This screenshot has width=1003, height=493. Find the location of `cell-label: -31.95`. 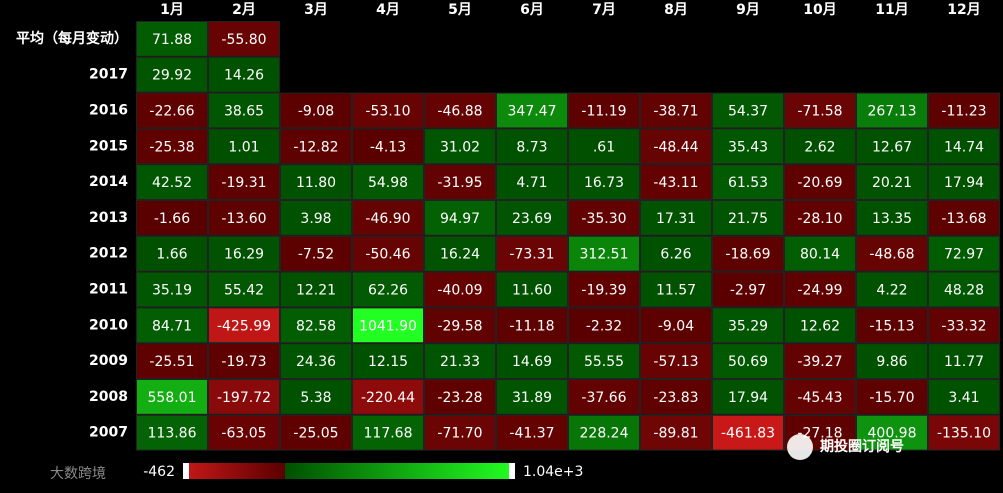

cell-label: -31.95 is located at coordinates (459, 183).